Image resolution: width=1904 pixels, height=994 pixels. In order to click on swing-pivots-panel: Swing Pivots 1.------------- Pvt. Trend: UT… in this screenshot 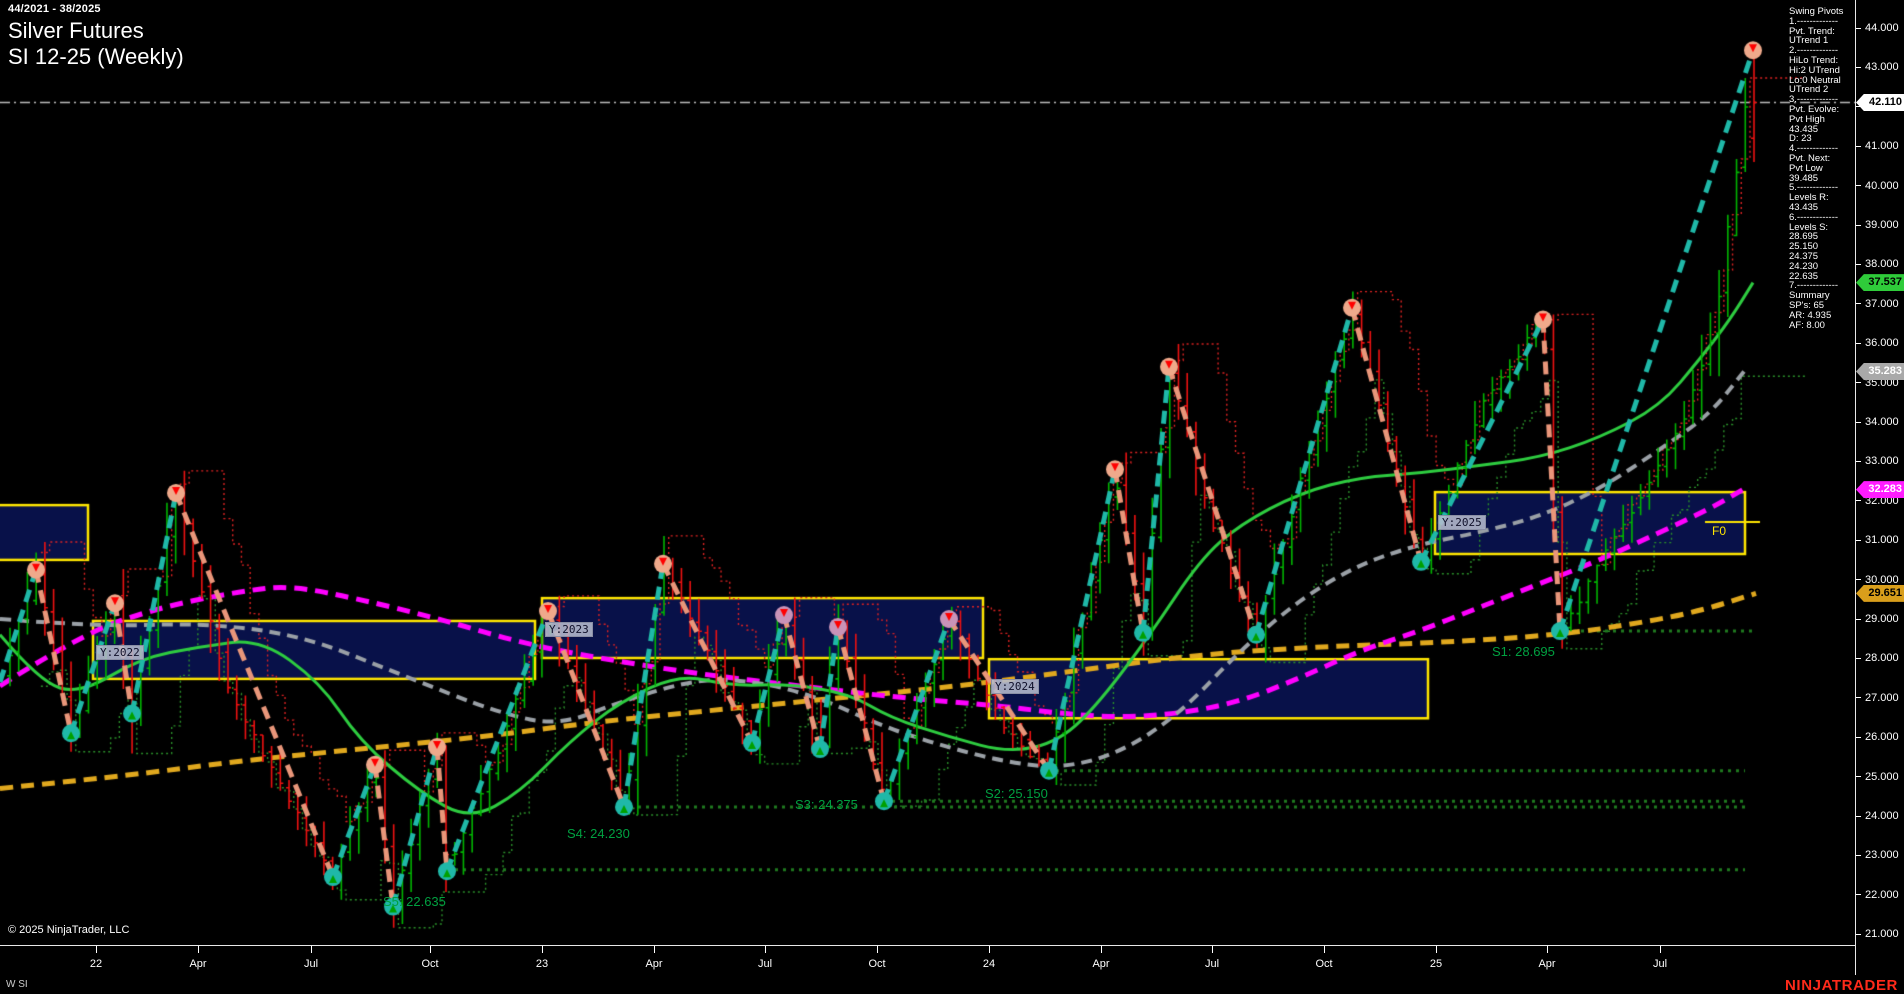, I will do `click(1822, 168)`.